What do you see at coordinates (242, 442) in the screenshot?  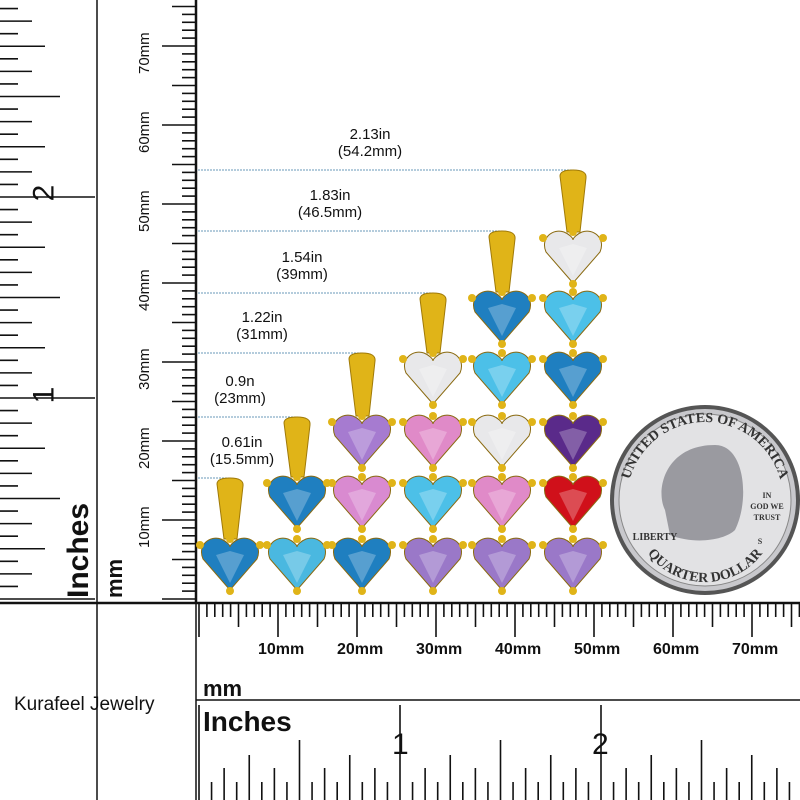 I see `measurement-inches: 0.61in` at bounding box center [242, 442].